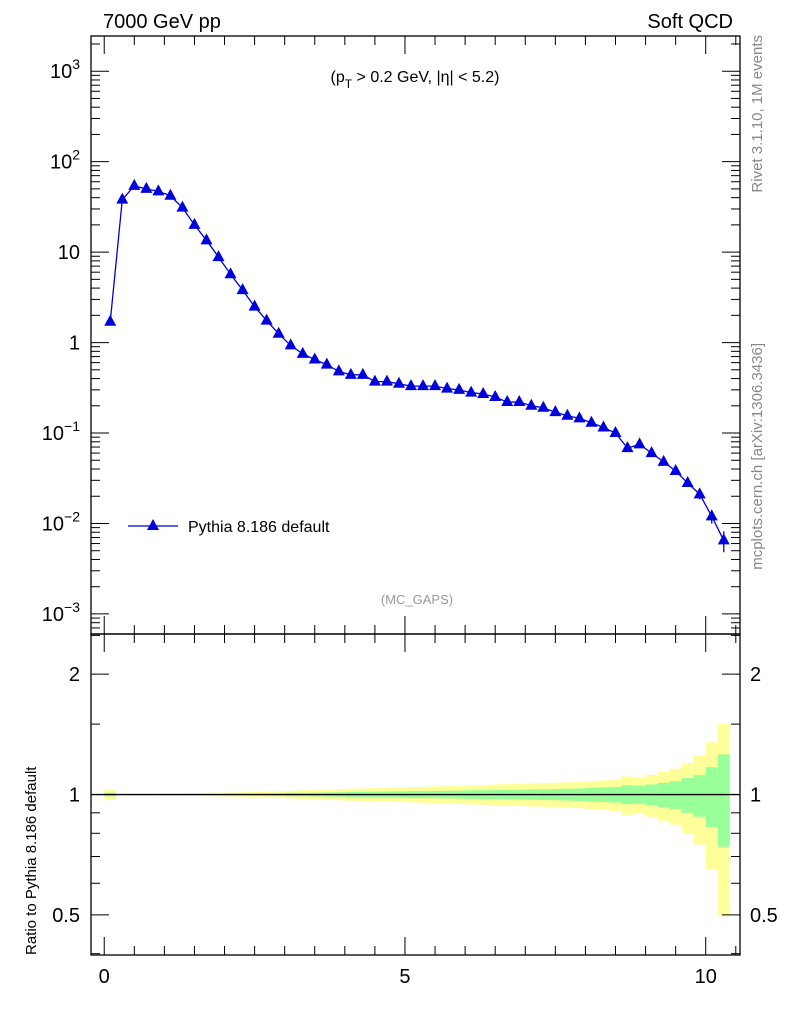 This screenshot has height=1029, width=786. Describe the element at coordinates (415, 80) in the screenshot. I see `chart-title: (pT > 0.2 GeV, |η| < 5.2)` at that location.